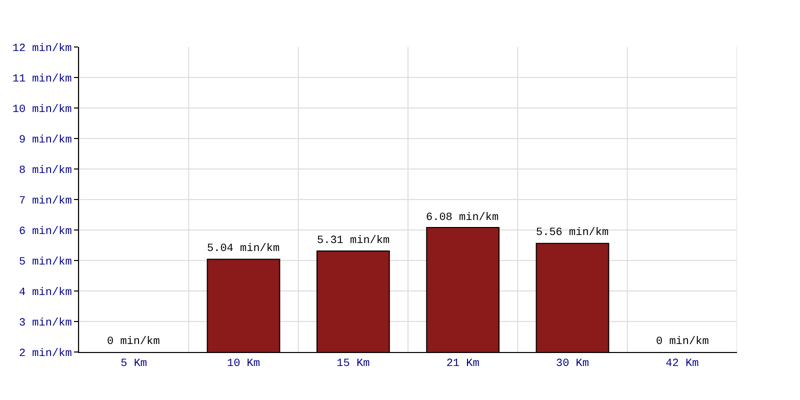 The width and height of the screenshot is (800, 400). What do you see at coordinates (42, 48) in the screenshot?
I see `y-tick-label: 12 min/km` at bounding box center [42, 48].